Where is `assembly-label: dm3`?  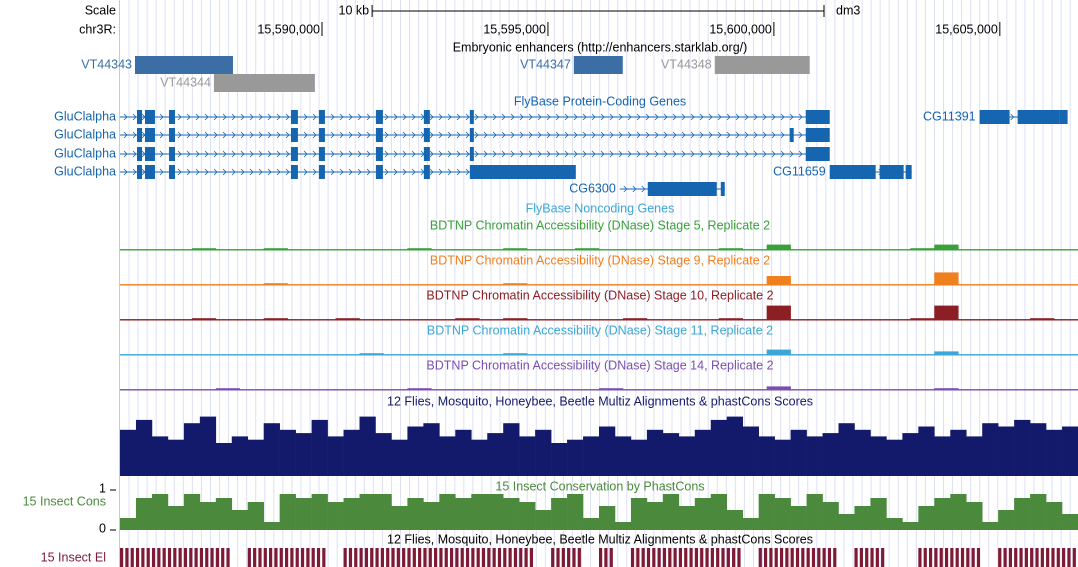 assembly-label: dm3 is located at coordinates (848, 10).